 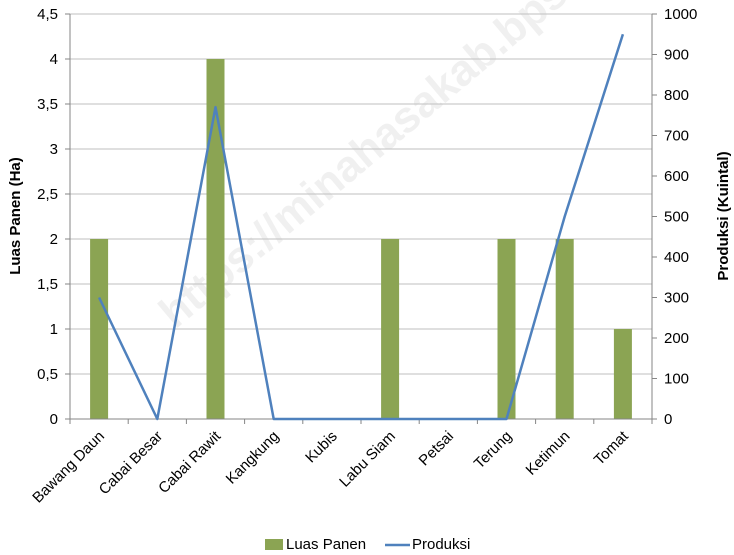 I want to click on left-tick-label: 1, so click(x=54, y=329).